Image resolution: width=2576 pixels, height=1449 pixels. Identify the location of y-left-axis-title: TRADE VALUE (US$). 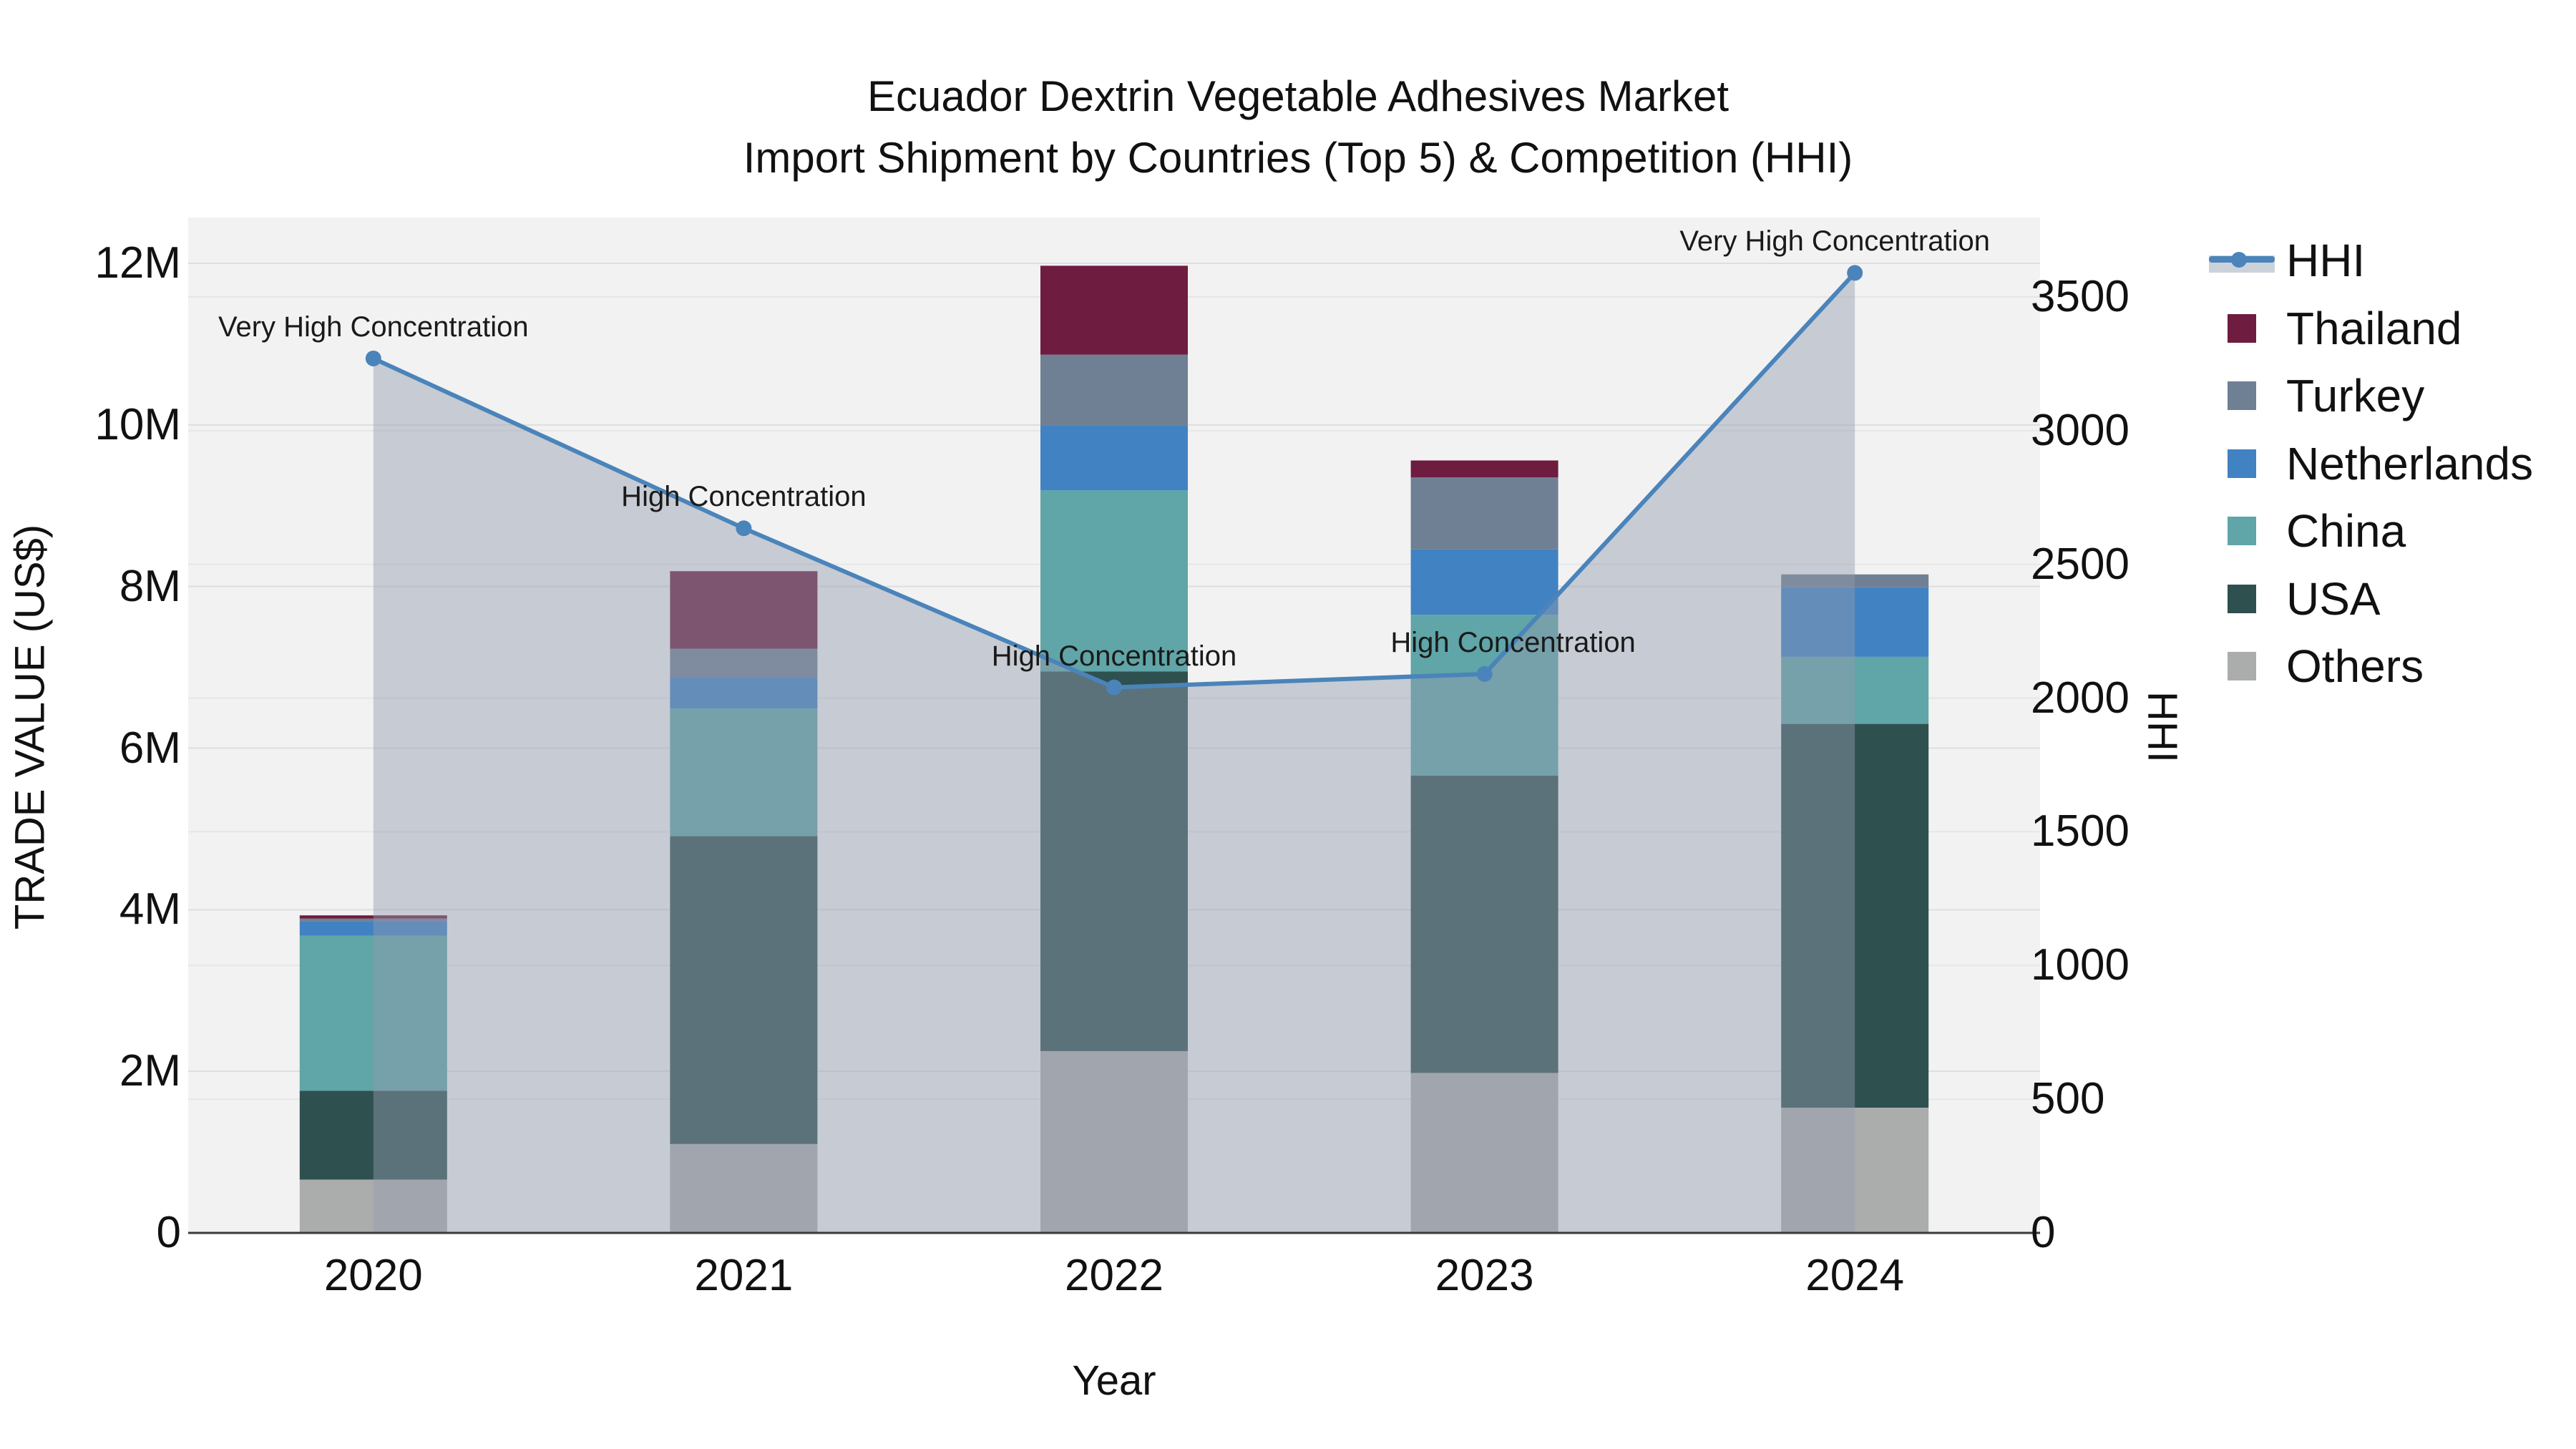
(30, 727).